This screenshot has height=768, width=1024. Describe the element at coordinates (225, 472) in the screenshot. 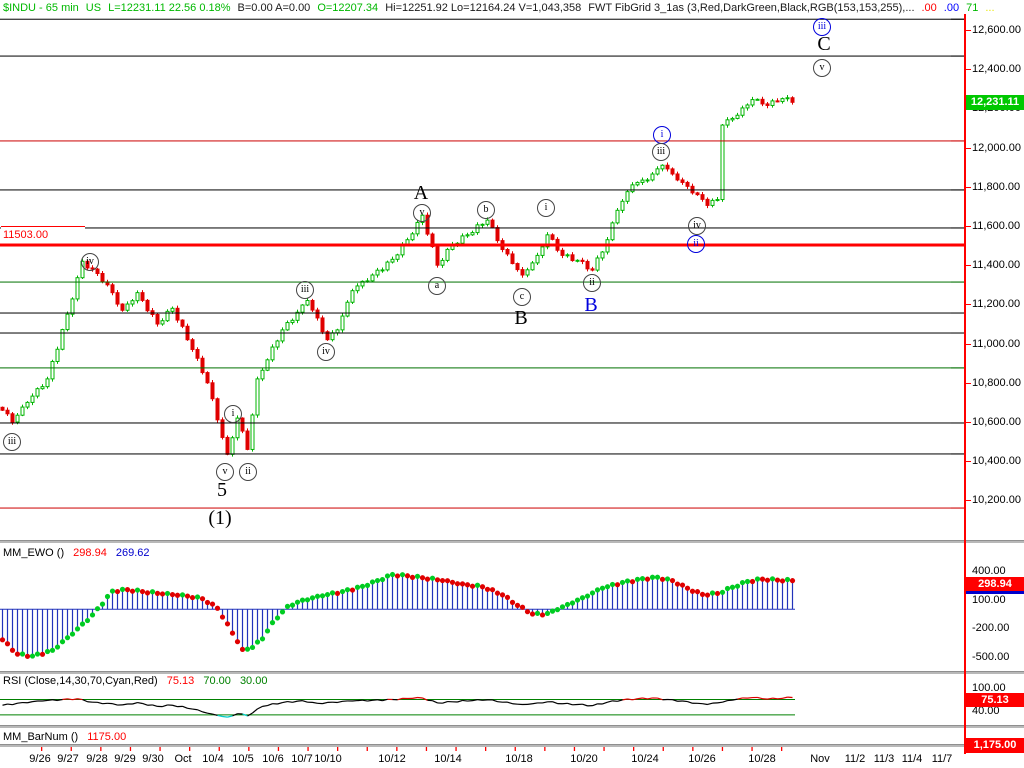

I see `wave-label-v: v` at that location.